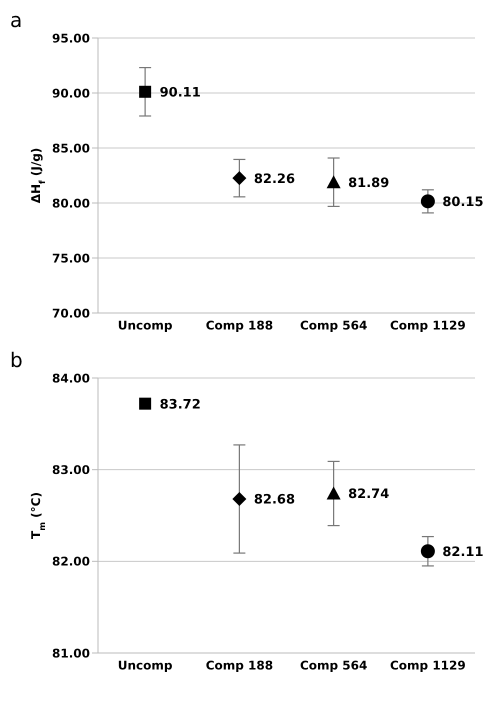 The width and height of the screenshot is (503, 704). Describe the element at coordinates (369, 183) in the screenshot. I see `data-label: 81.89` at that location.